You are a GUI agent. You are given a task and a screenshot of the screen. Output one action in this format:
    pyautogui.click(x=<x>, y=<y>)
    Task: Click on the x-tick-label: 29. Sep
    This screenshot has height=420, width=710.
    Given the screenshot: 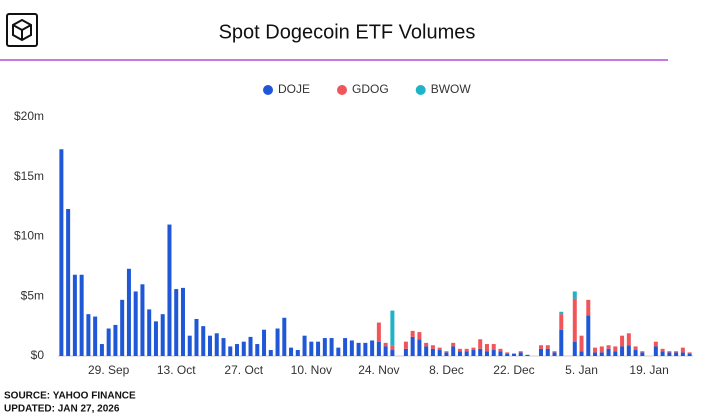 What is the action you would take?
    pyautogui.click(x=109, y=370)
    